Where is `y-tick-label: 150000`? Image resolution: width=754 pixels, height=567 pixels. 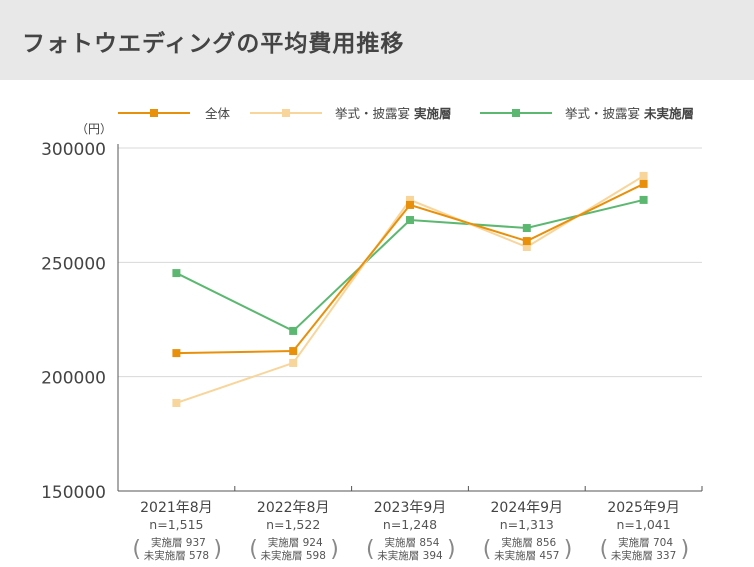 y-tick-label: 150000 is located at coordinates (73, 493).